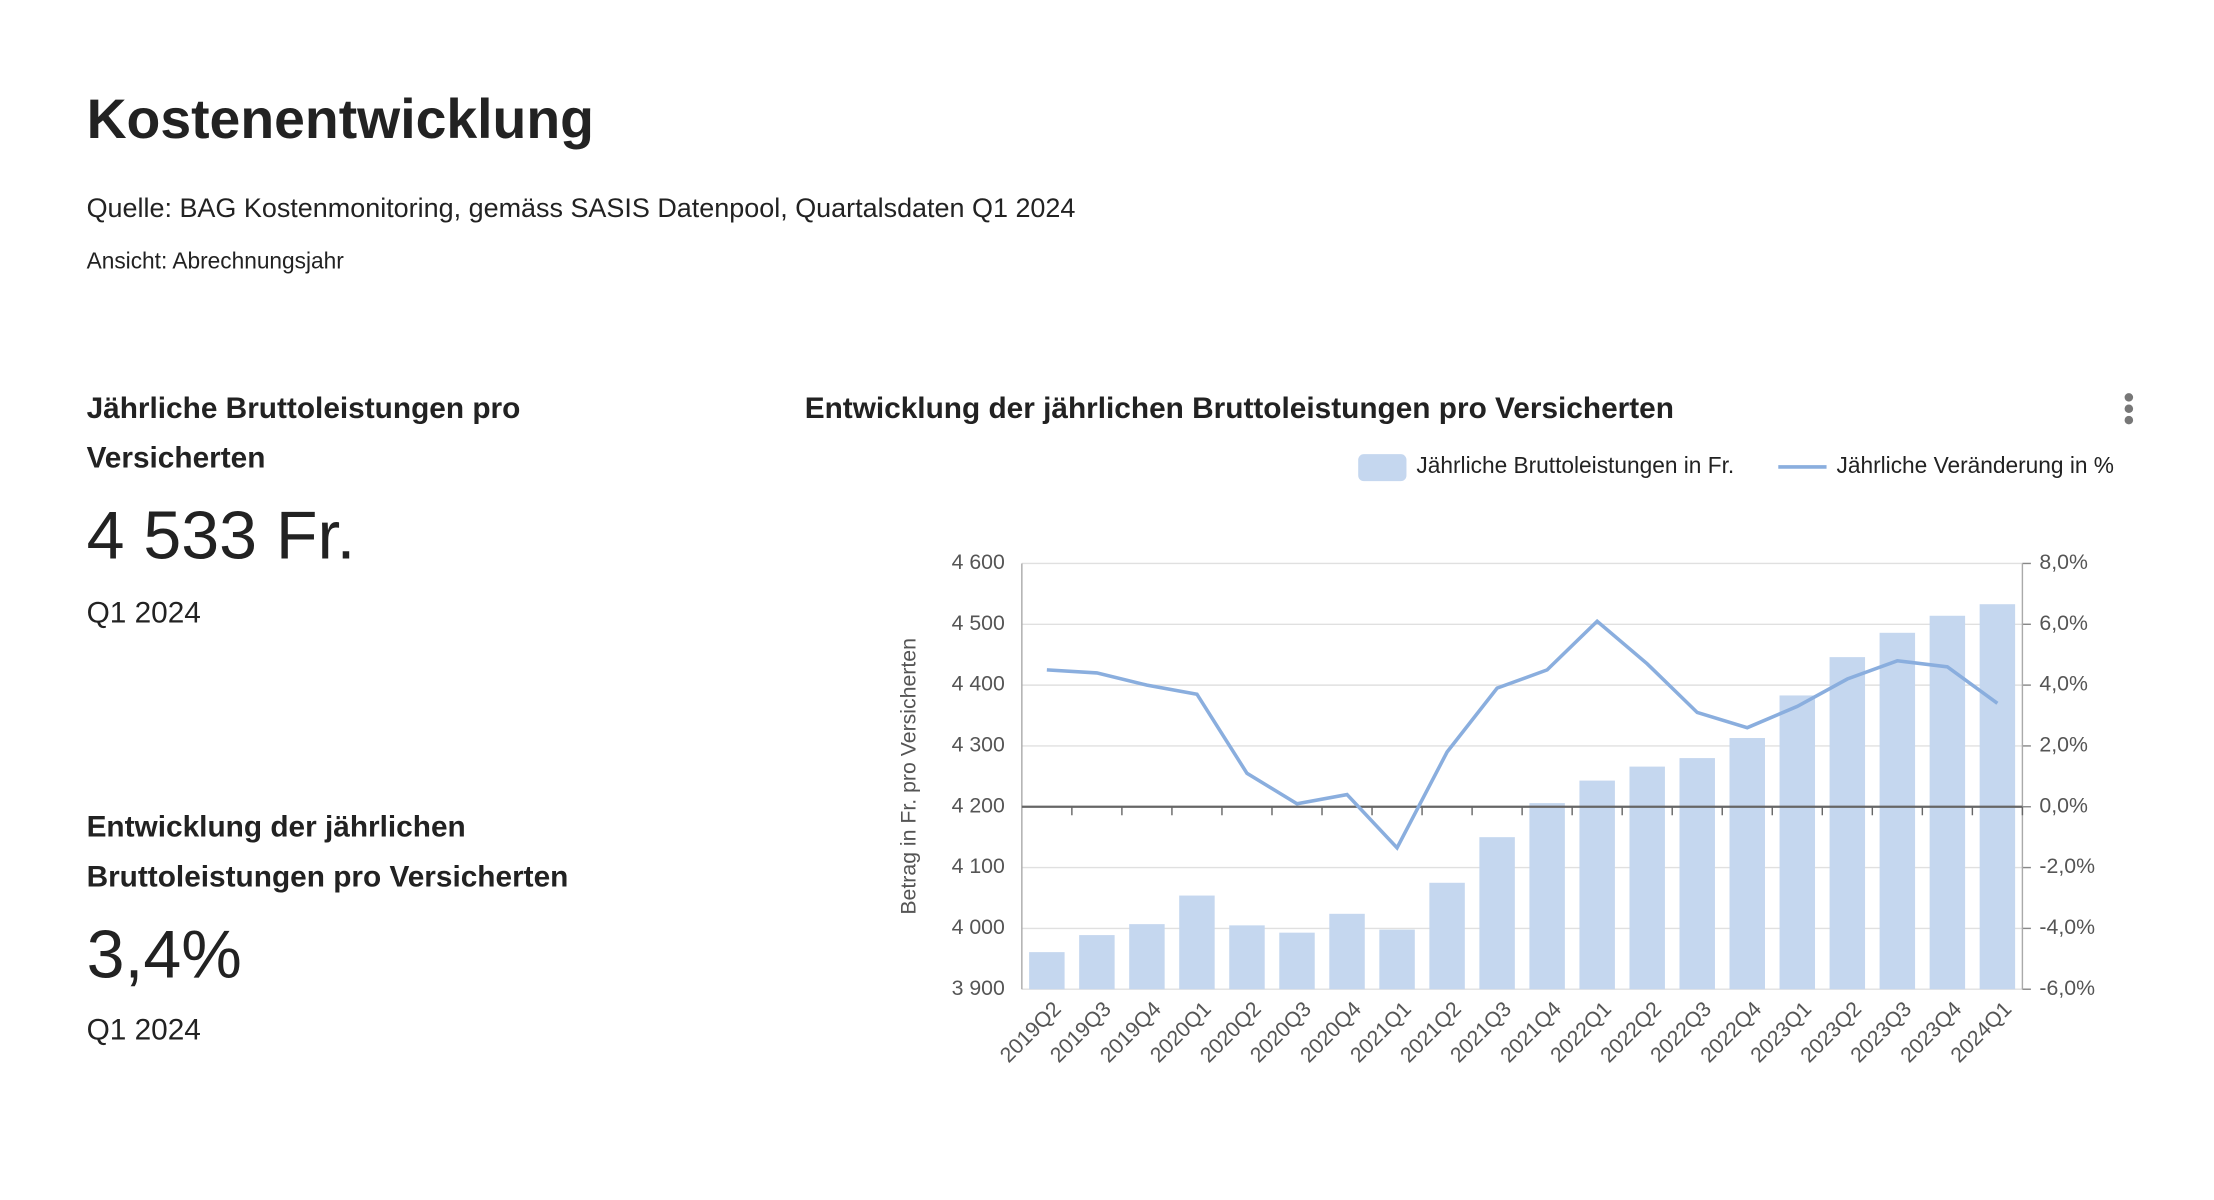  I want to click on y-tick-label: 3 900, so click(978, 988).